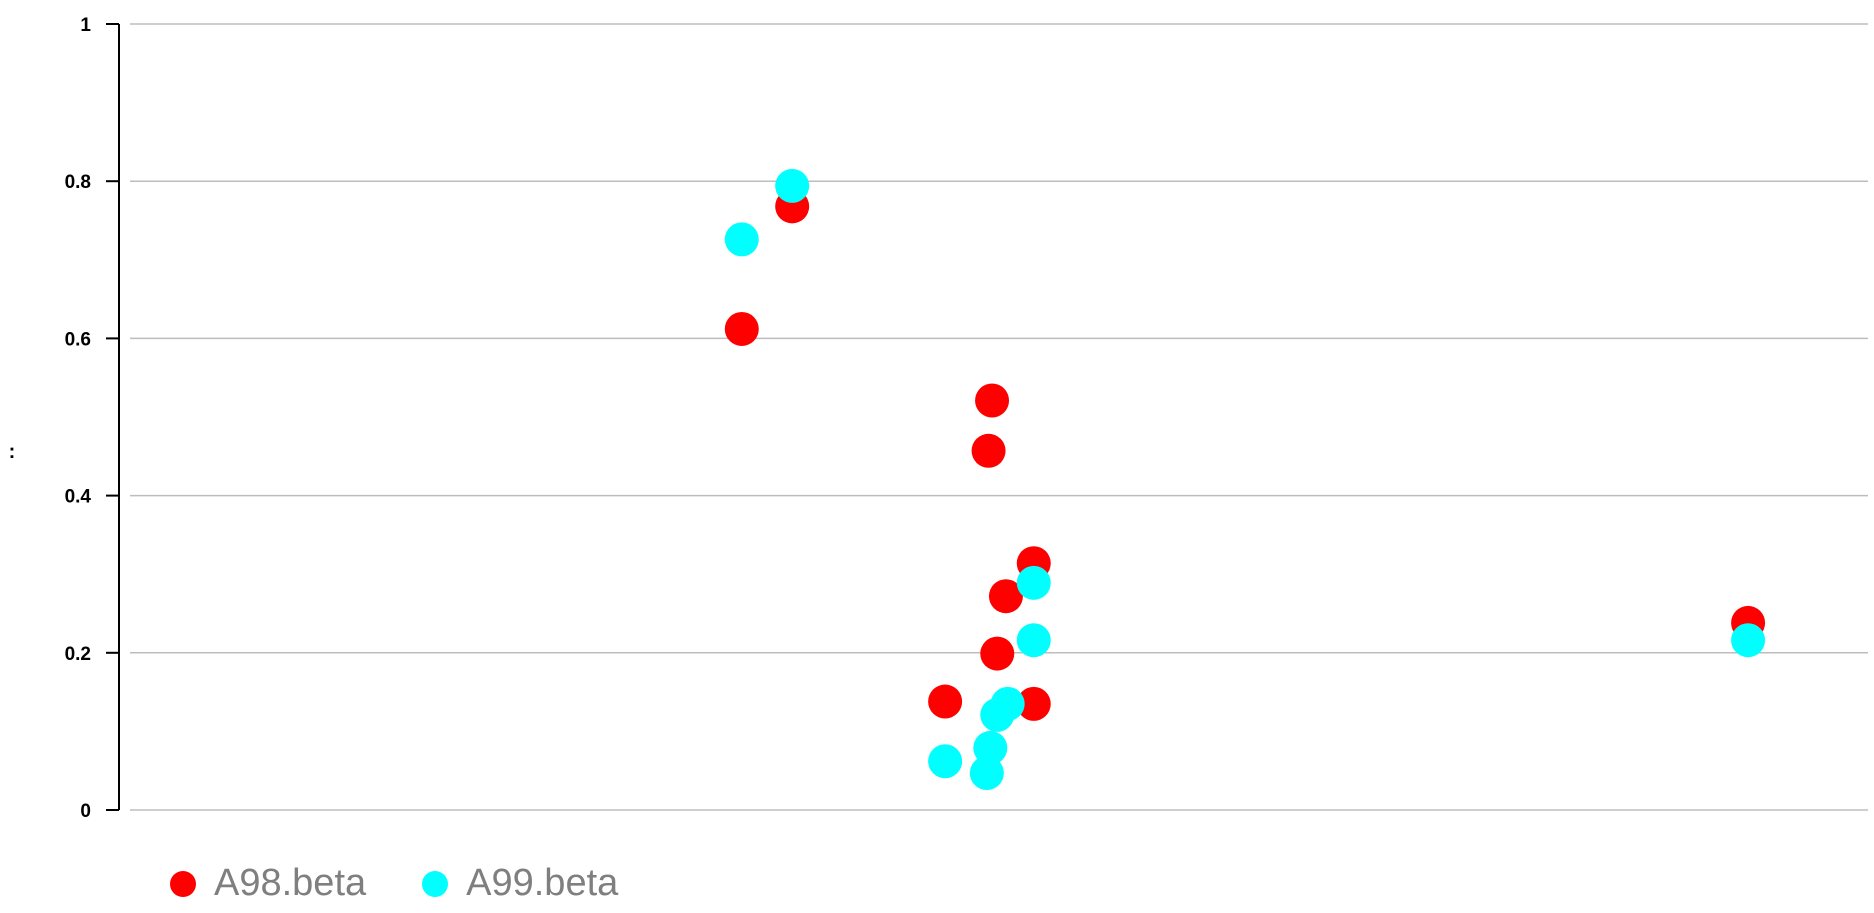 The width and height of the screenshot is (1874, 913). I want to click on y-tick-label: 0.6, so click(78, 339).